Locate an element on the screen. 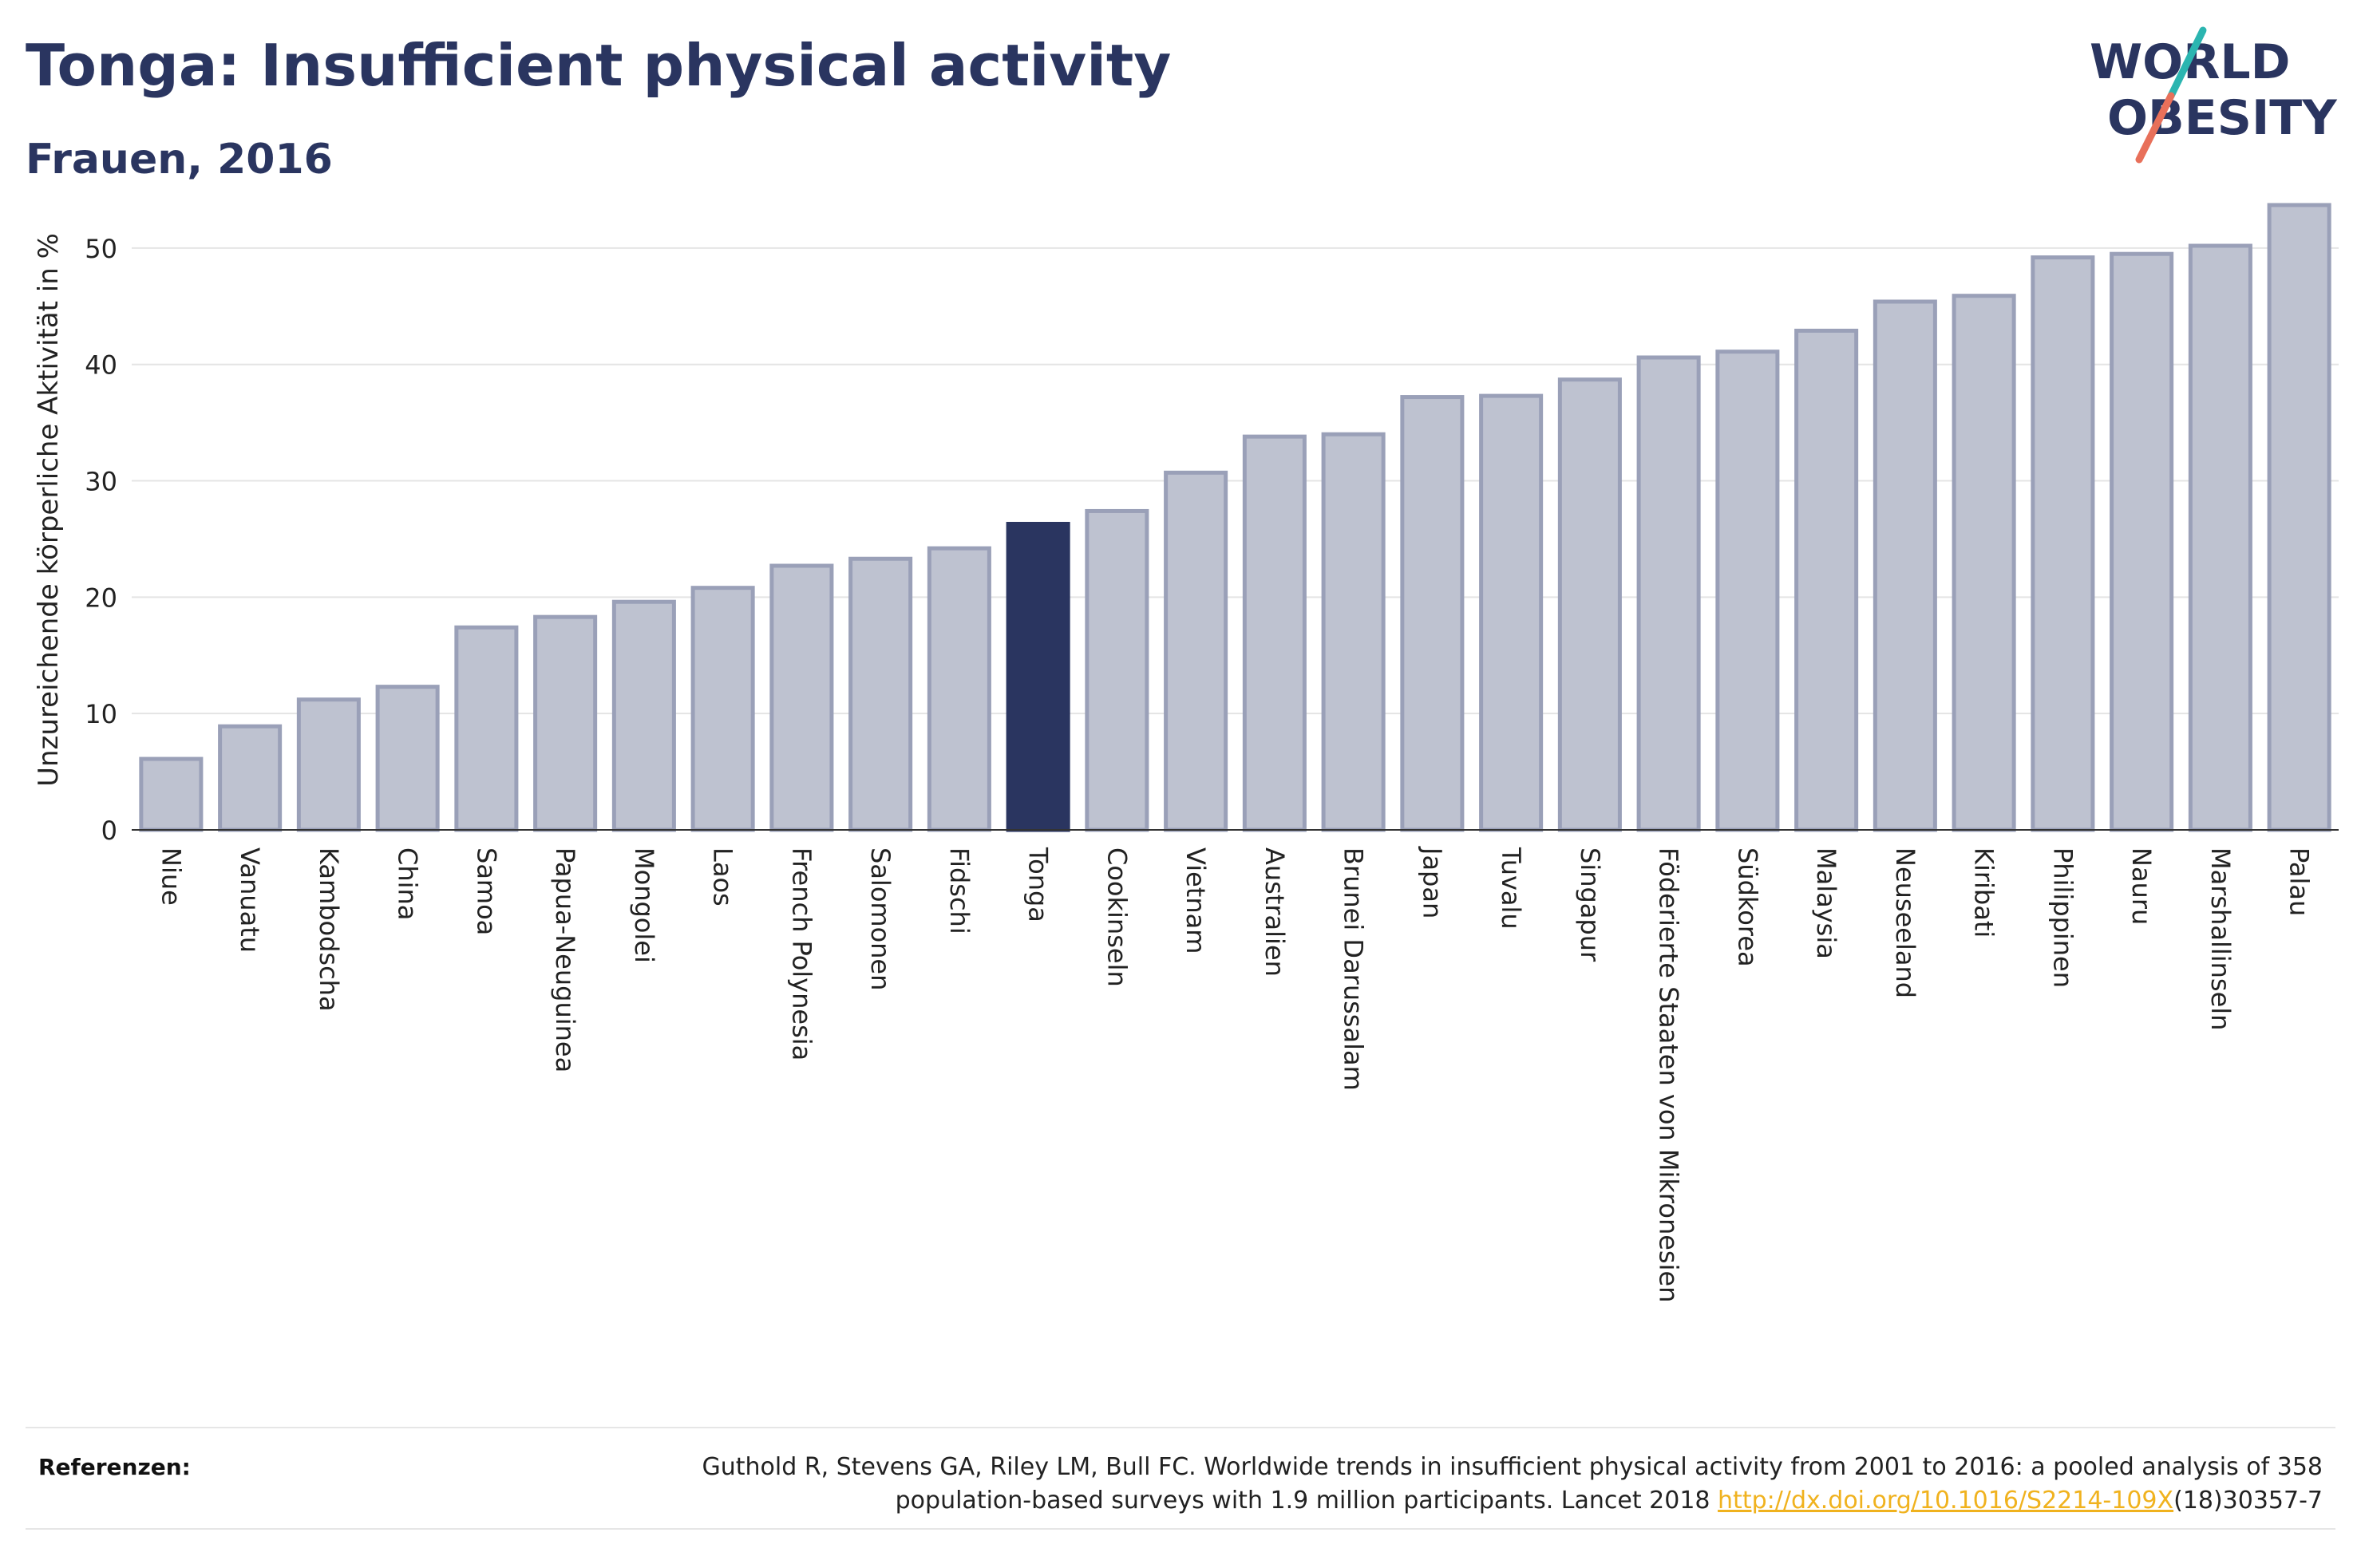 This screenshot has width=2361, height=1568. x-tick-label: Laos is located at coordinates (723, 876).